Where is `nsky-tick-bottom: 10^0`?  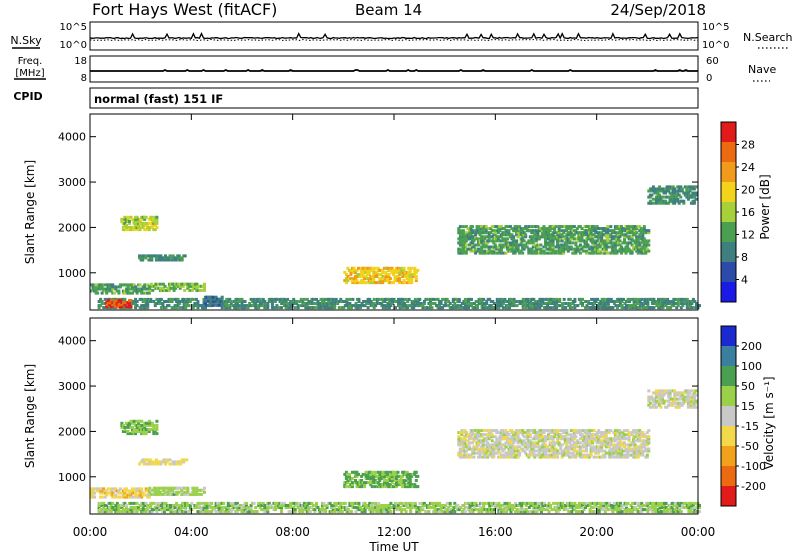
nsky-tick-bottom: 10^0 is located at coordinates (73, 45).